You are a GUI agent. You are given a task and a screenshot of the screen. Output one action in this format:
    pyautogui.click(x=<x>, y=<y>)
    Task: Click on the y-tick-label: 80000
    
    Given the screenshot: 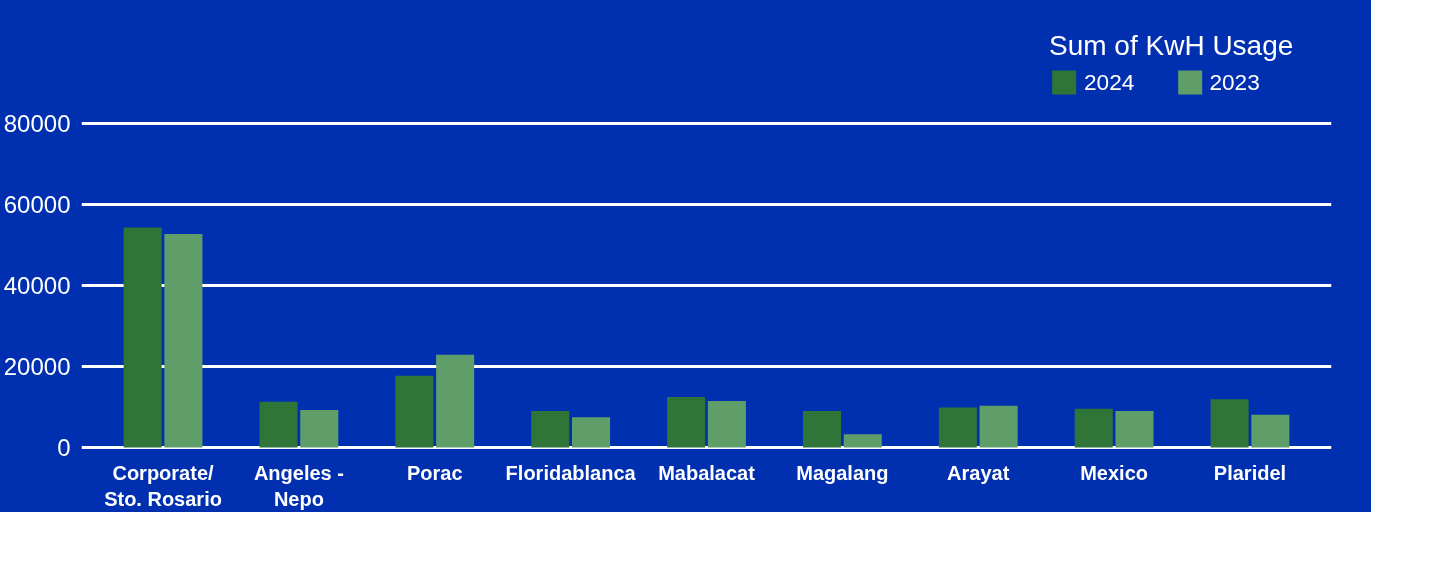 What is the action you would take?
    pyautogui.click(x=37, y=123)
    